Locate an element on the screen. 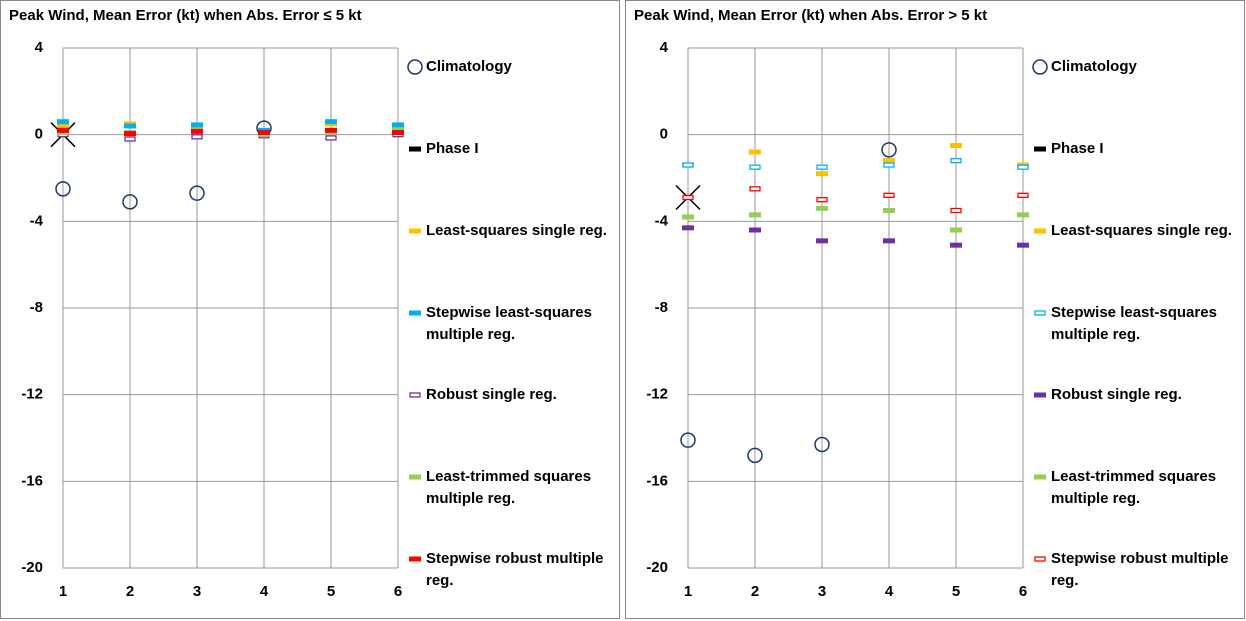 The width and height of the screenshot is (1246, 621). x-tick-label: 2 is located at coordinates (755, 591).